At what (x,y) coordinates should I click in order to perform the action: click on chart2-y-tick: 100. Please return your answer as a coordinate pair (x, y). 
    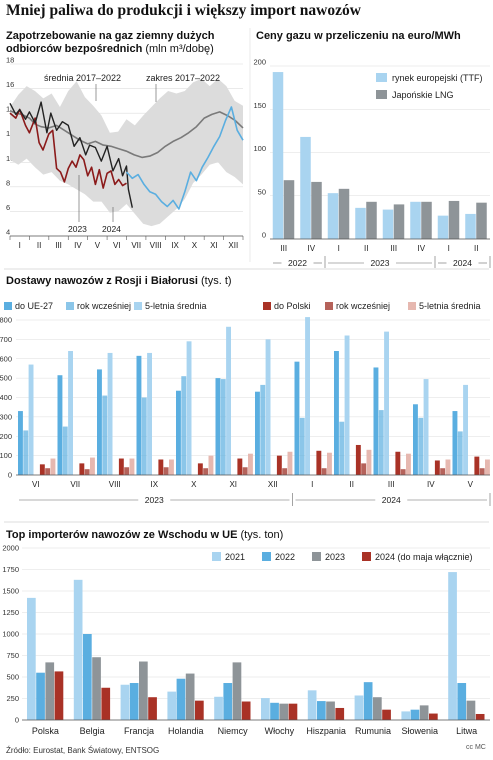
    Looking at the image, I should click on (259, 148).